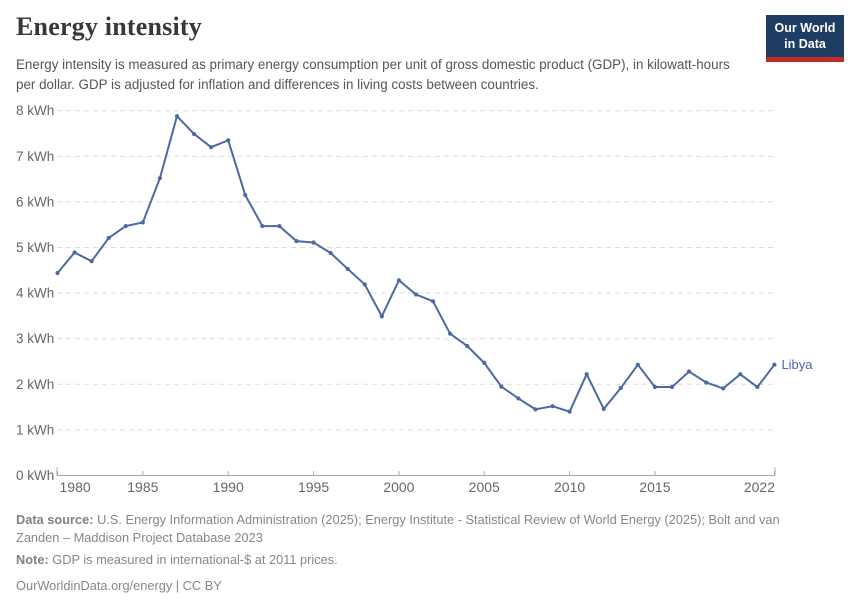  Describe the element at coordinates (32, 560) in the screenshot. I see `note-label: Note:` at that location.